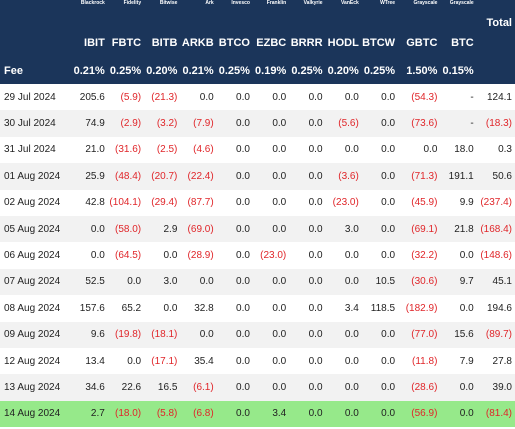 This screenshot has width=515, height=429. Describe the element at coordinates (126, 308) in the screenshot. I see `flow-cell: 65.2` at that location.